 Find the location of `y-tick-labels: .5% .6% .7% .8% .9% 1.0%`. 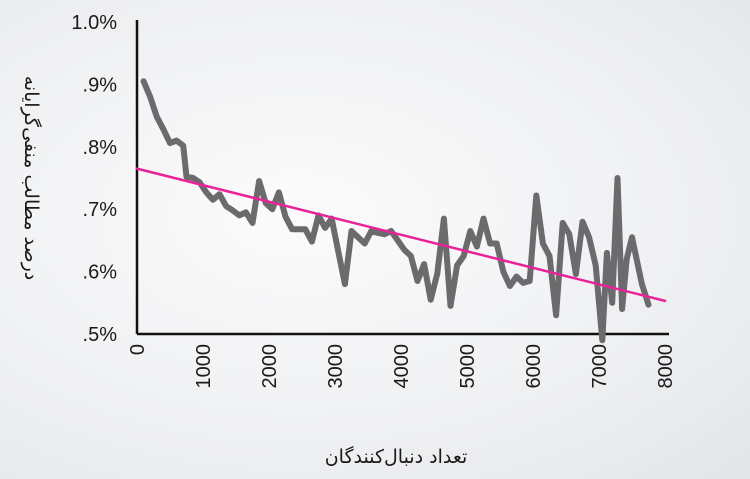

y-tick-labels: .5% .6% .7% .8% .9% 1.0% is located at coordinates (94, 179).